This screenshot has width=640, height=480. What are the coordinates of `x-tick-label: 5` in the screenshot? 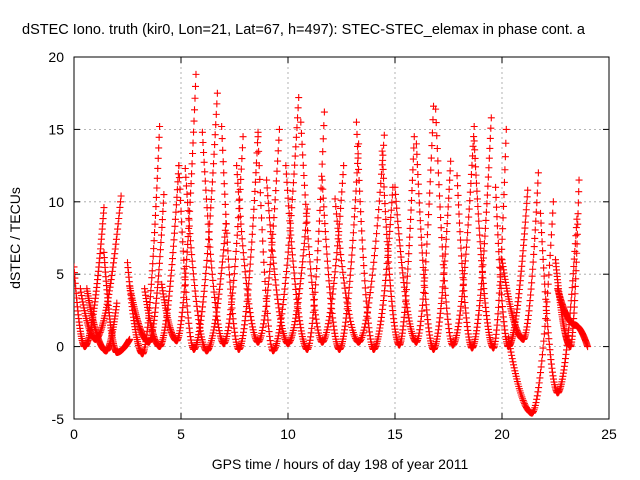 It's located at (181, 434).